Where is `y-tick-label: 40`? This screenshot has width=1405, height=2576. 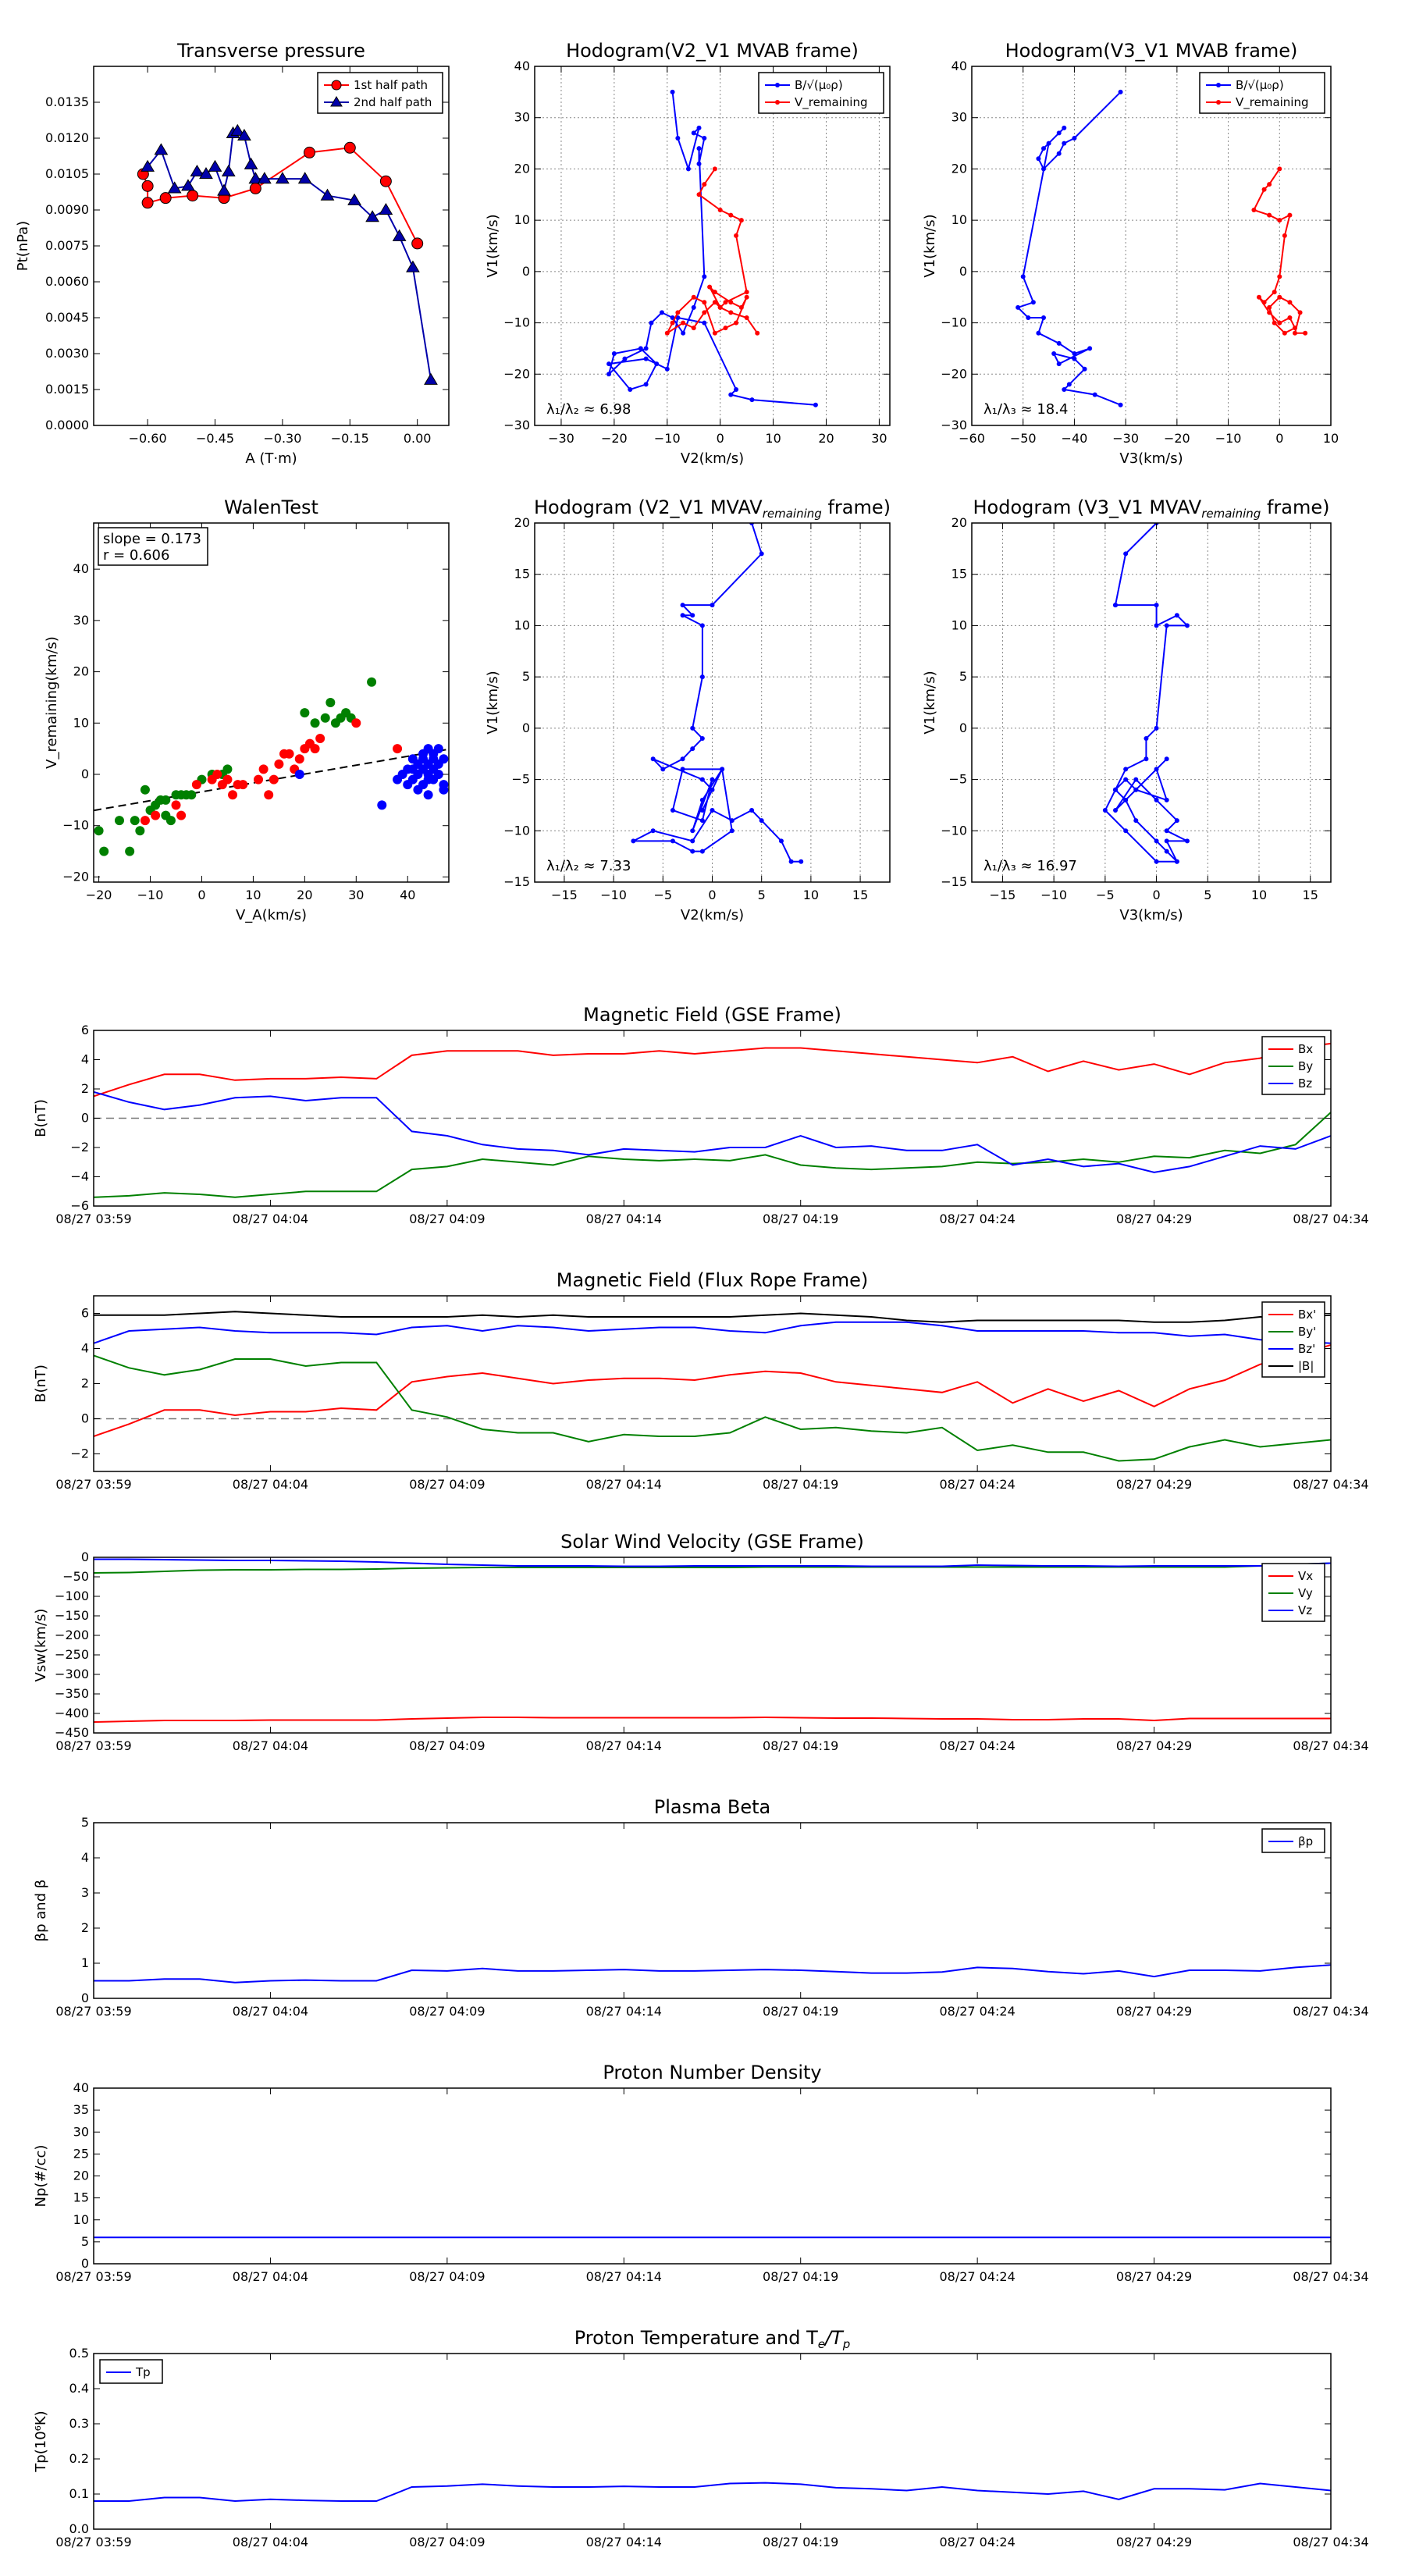 y-tick-label: 40 is located at coordinates (522, 66).